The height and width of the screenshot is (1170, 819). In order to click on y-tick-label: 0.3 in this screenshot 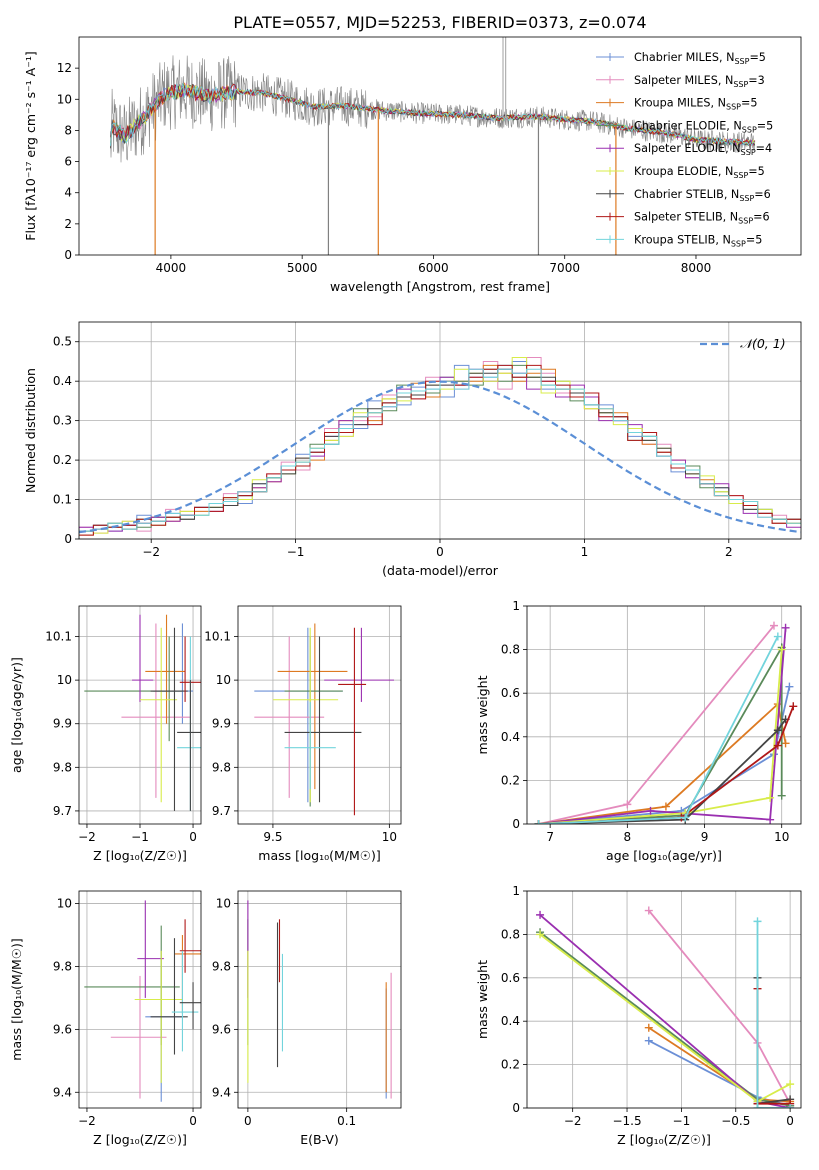, I will do `click(62, 421)`.